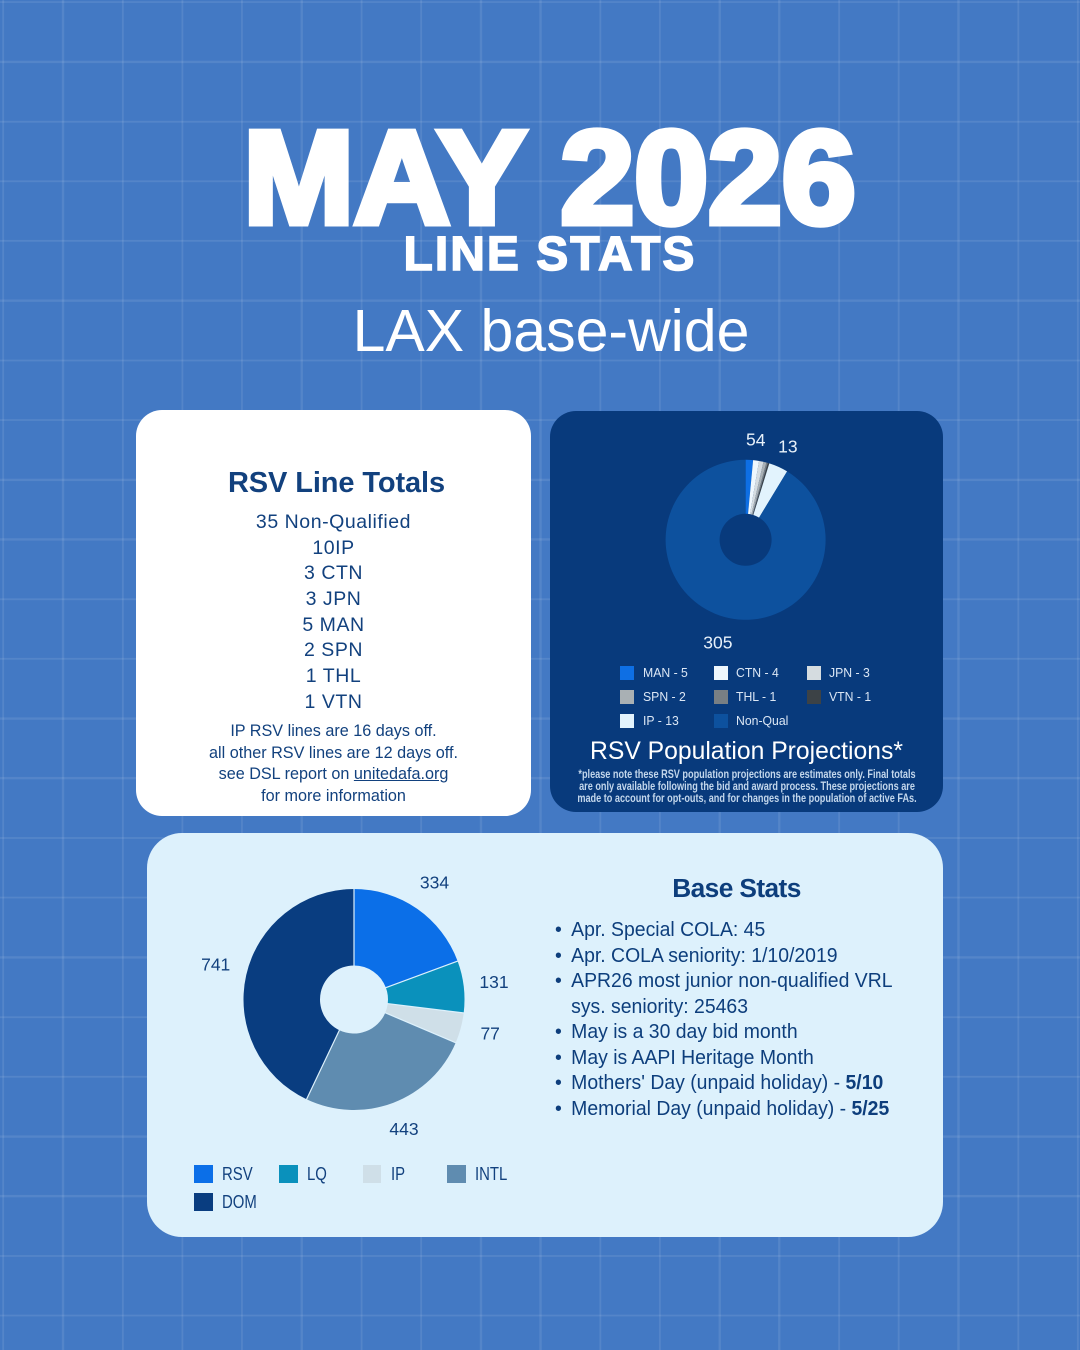  Describe the element at coordinates (493, 982) in the screenshot. I see `svg-text: 131` at that location.